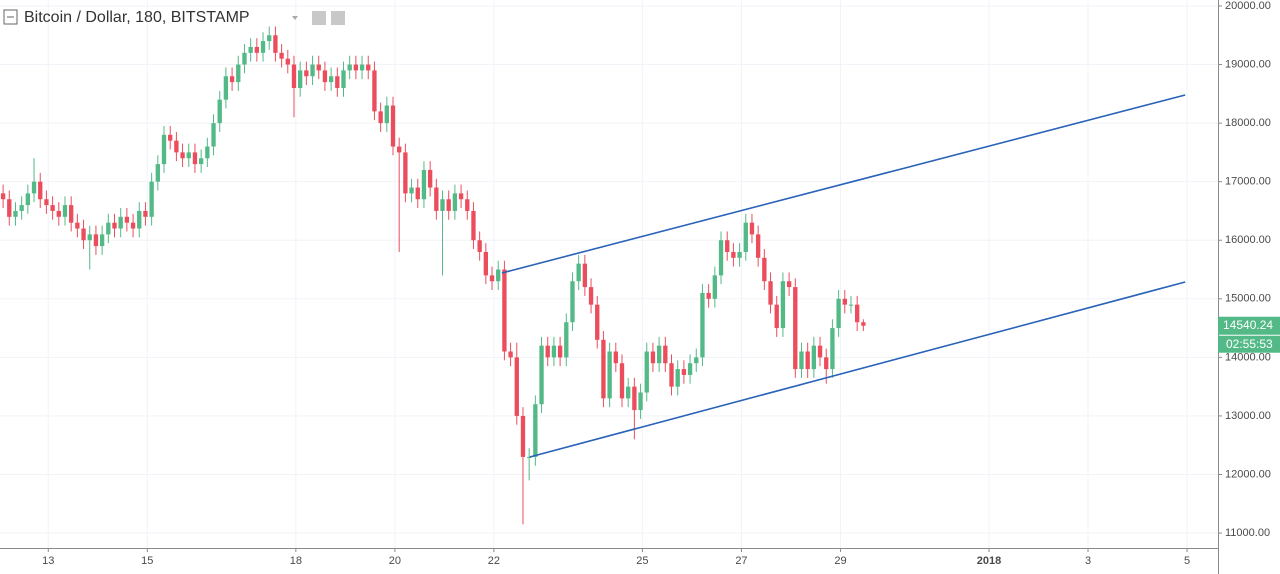 The height and width of the screenshot is (574, 1280). What do you see at coordinates (989, 561) in the screenshot?
I see `x-tick-label: 2018` at bounding box center [989, 561].